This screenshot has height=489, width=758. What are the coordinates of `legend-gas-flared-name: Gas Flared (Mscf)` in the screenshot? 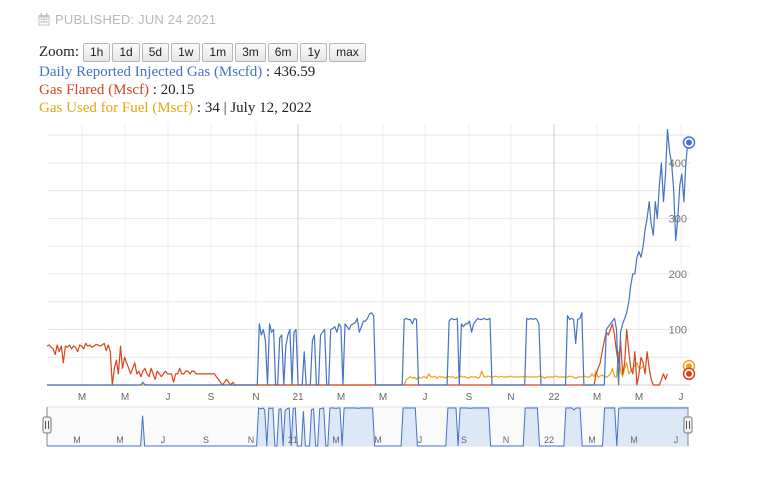 It's located at (94, 90).